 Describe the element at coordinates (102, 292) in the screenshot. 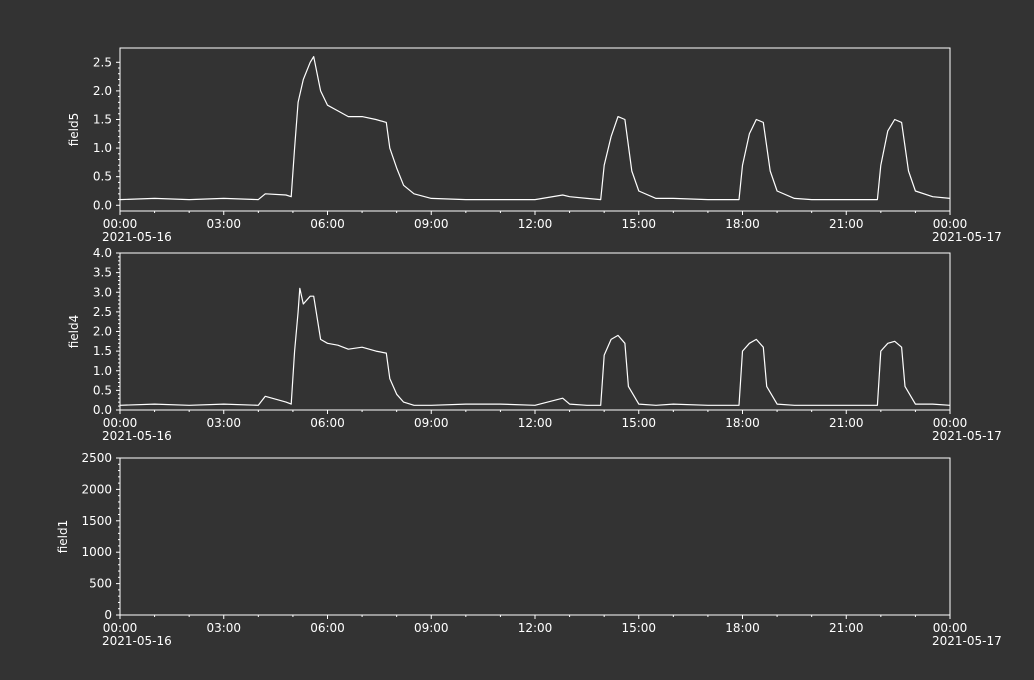

I see `y-tick-label: 3.0` at that location.